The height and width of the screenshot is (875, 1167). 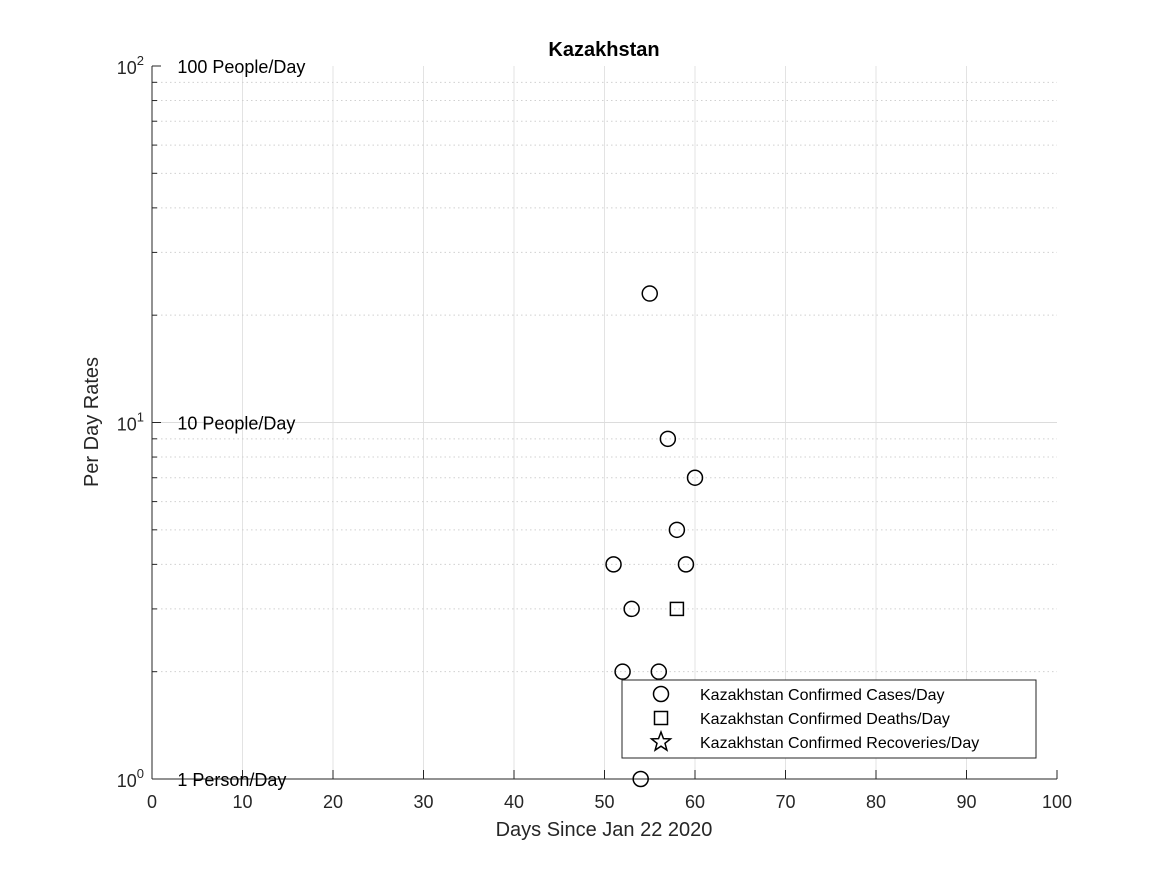 I want to click on legend-box, so click(x=829, y=719).